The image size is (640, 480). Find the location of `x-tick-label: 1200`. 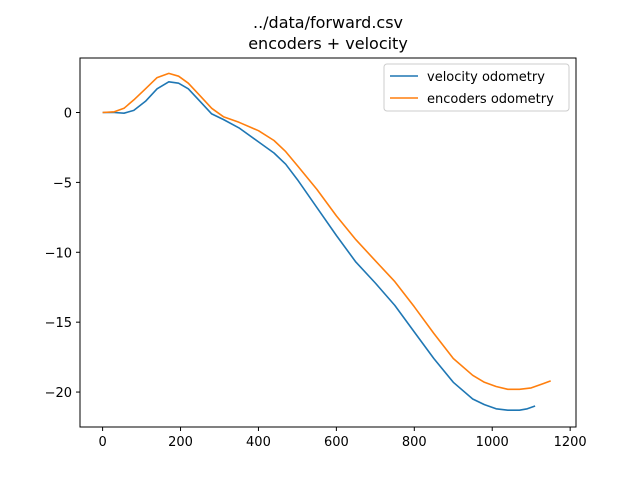

x-tick-label: 1200 is located at coordinates (570, 442).